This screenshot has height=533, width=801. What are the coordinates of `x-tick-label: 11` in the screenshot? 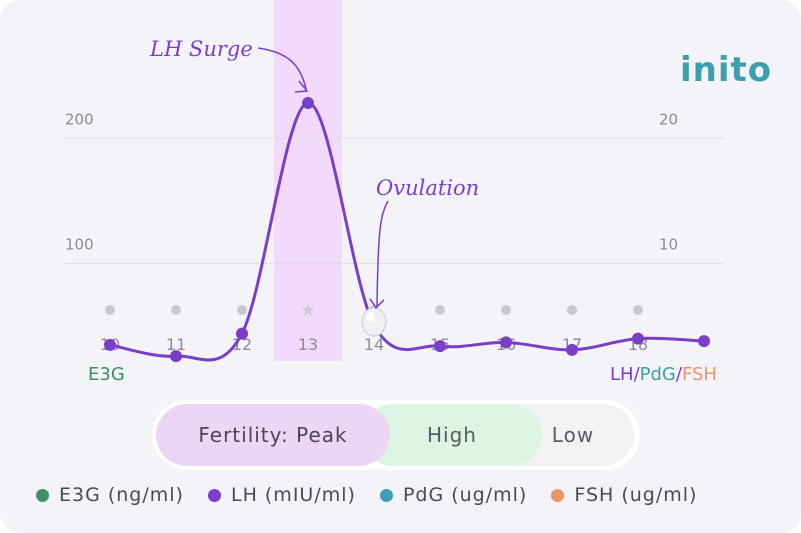 It's located at (176, 344).